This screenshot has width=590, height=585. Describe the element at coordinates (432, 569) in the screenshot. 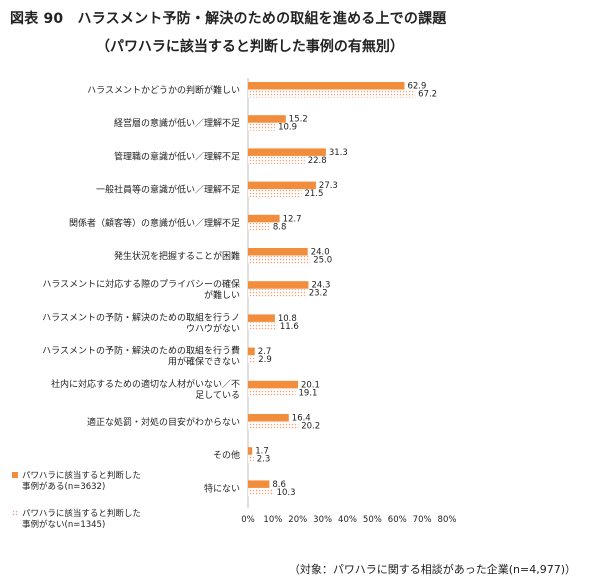

I see `sample-note: （対象：パワハラに関する相談があった企業(n=4,977)）` at that location.